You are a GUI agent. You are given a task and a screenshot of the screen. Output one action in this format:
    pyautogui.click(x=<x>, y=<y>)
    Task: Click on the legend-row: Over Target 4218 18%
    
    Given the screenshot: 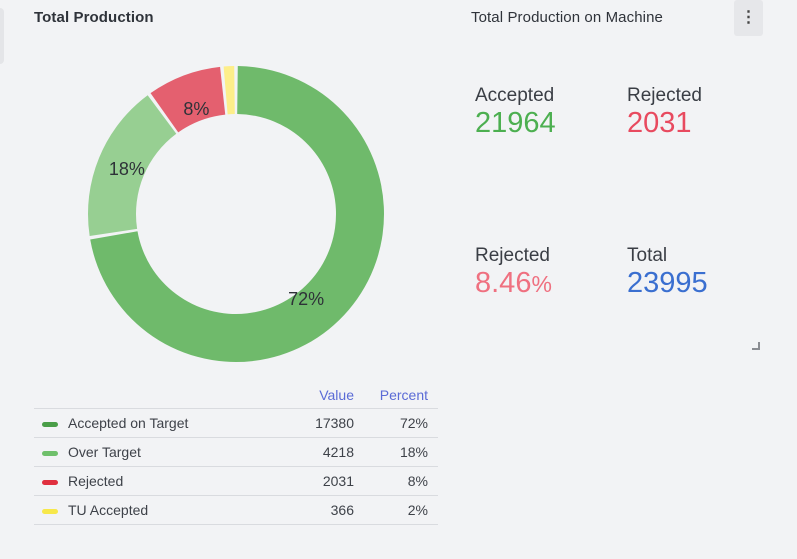 What is the action you would take?
    pyautogui.click(x=236, y=452)
    